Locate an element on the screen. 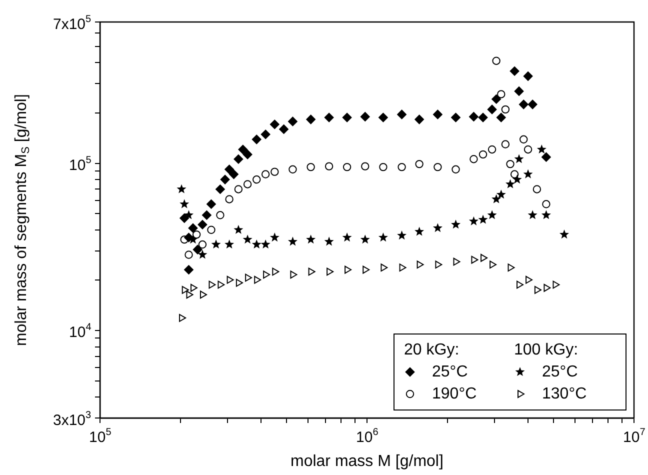 The image size is (648, 475). legend-label: 130°C is located at coordinates (564, 393).